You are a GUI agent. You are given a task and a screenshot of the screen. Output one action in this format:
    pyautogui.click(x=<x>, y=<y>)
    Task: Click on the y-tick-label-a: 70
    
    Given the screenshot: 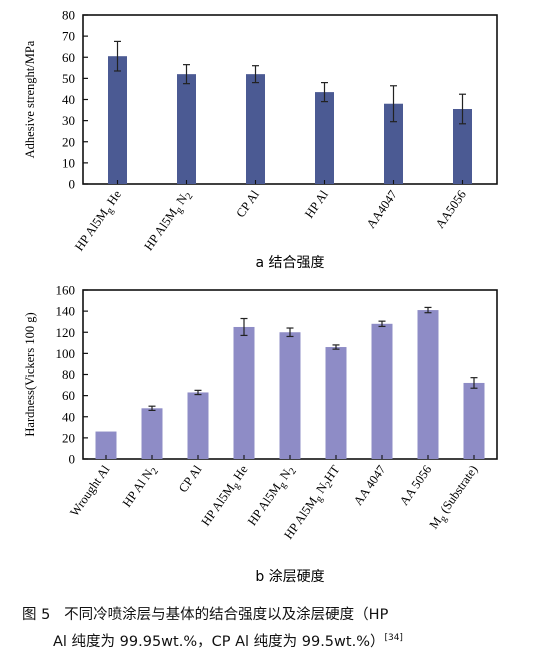 What is the action you would take?
    pyautogui.click(x=68, y=36)
    